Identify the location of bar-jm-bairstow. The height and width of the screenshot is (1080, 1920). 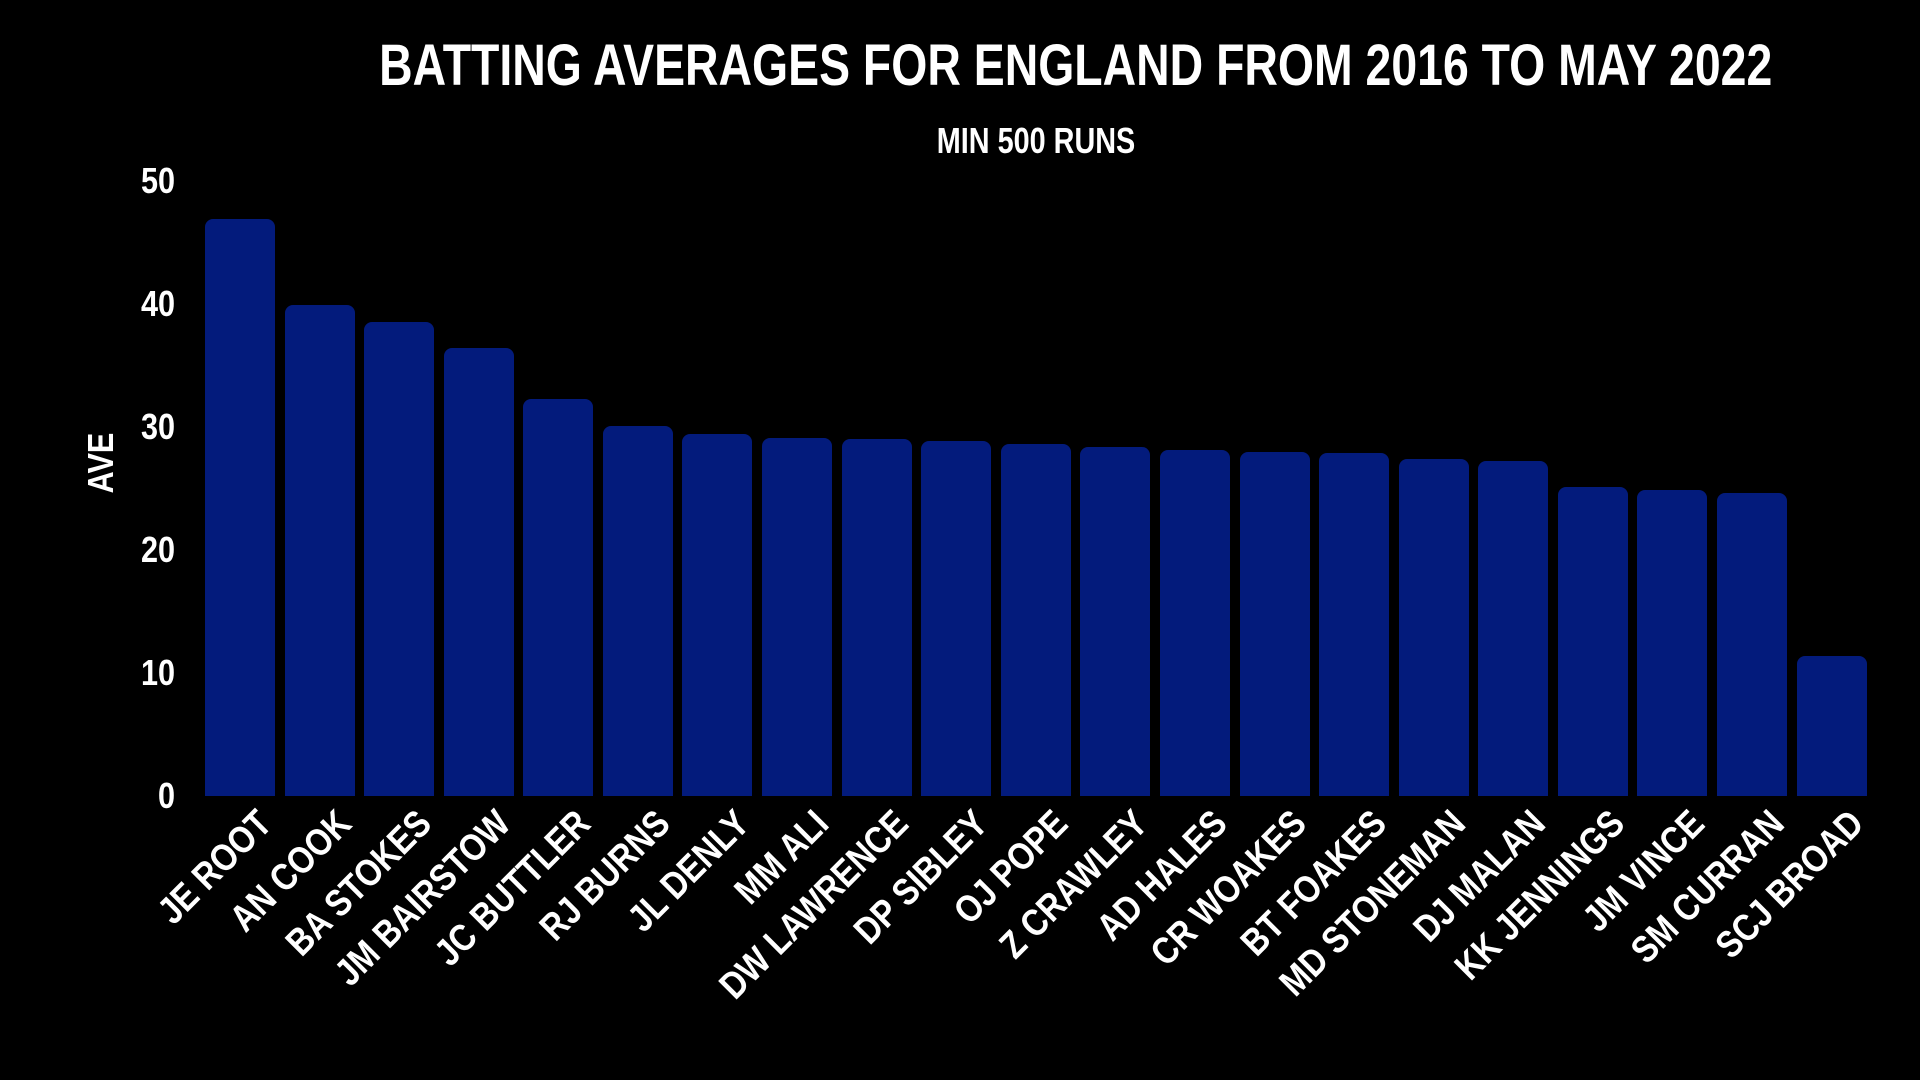
(478, 572).